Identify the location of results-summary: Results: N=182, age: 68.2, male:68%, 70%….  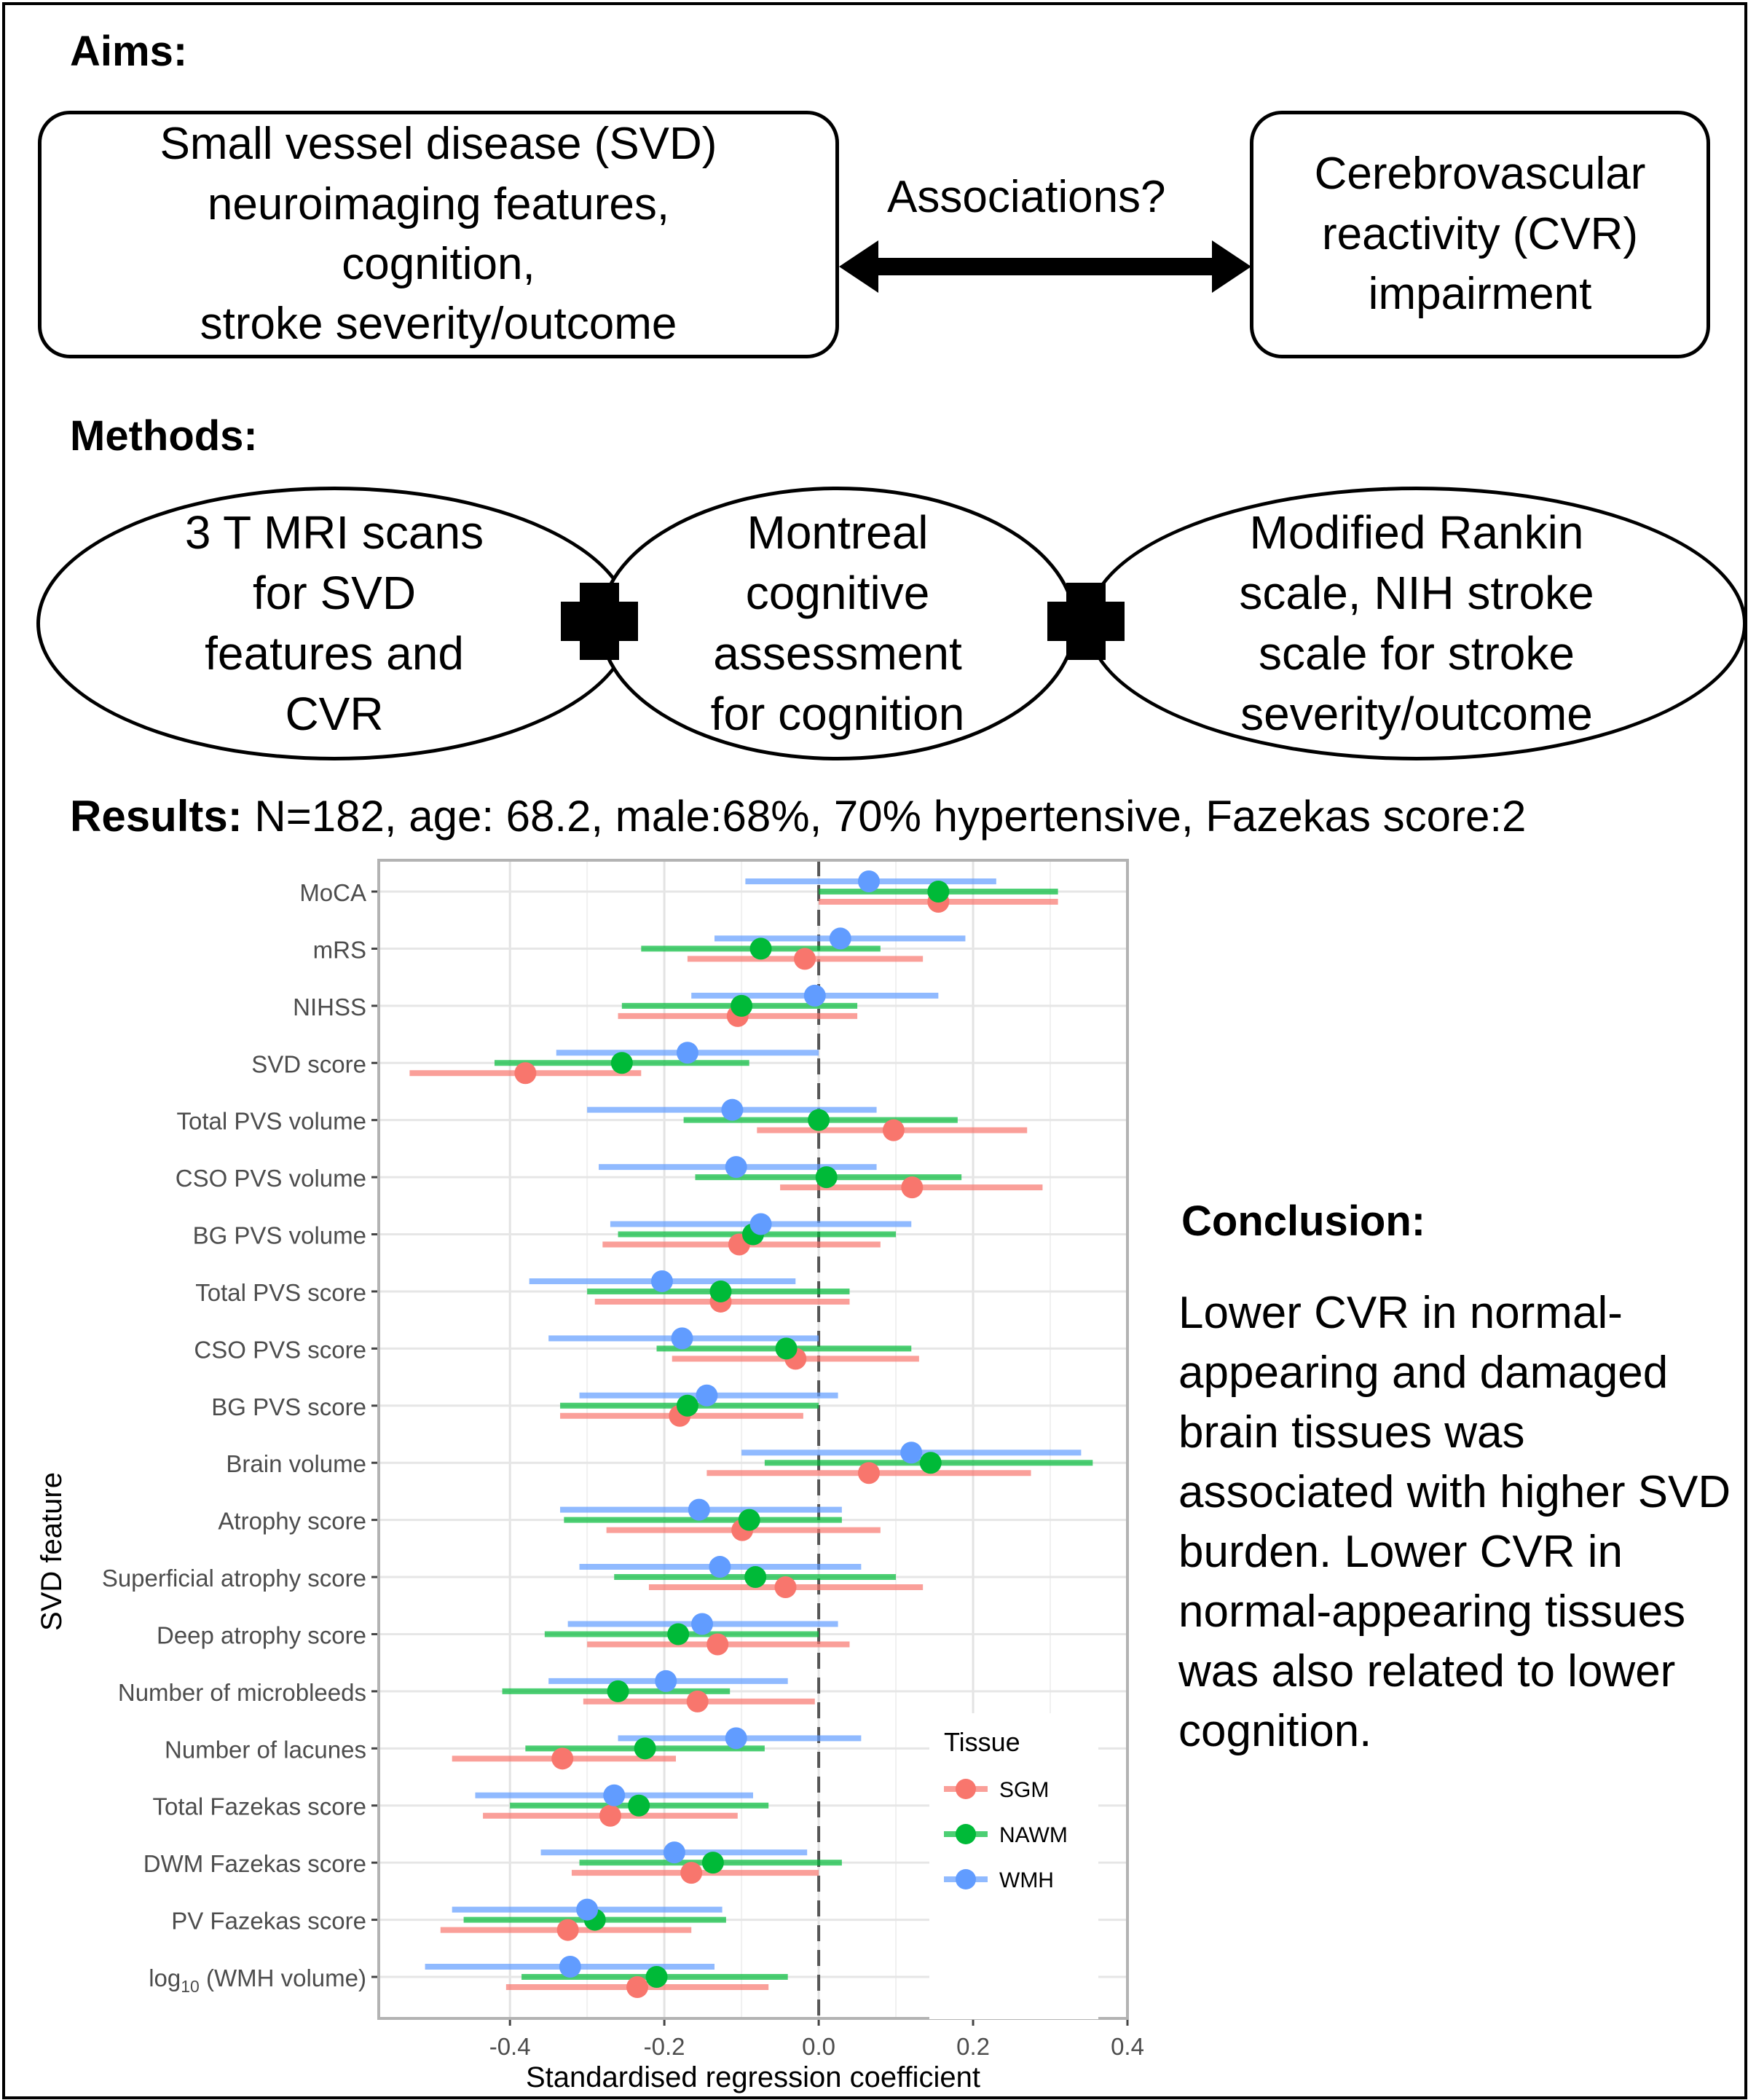
(798, 816).